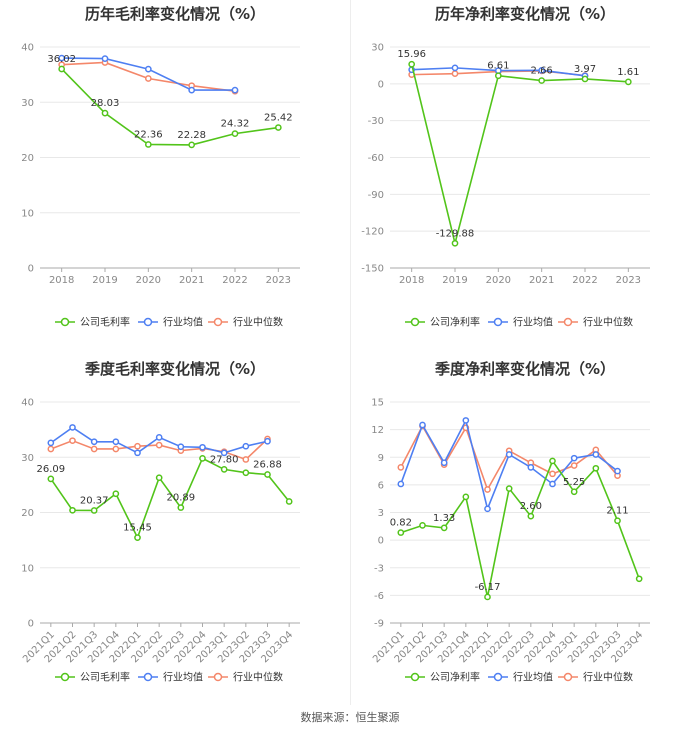 The width and height of the screenshot is (700, 734). Describe the element at coordinates (372, 232) in the screenshot. I see `y-tick-label: -120` at that location.